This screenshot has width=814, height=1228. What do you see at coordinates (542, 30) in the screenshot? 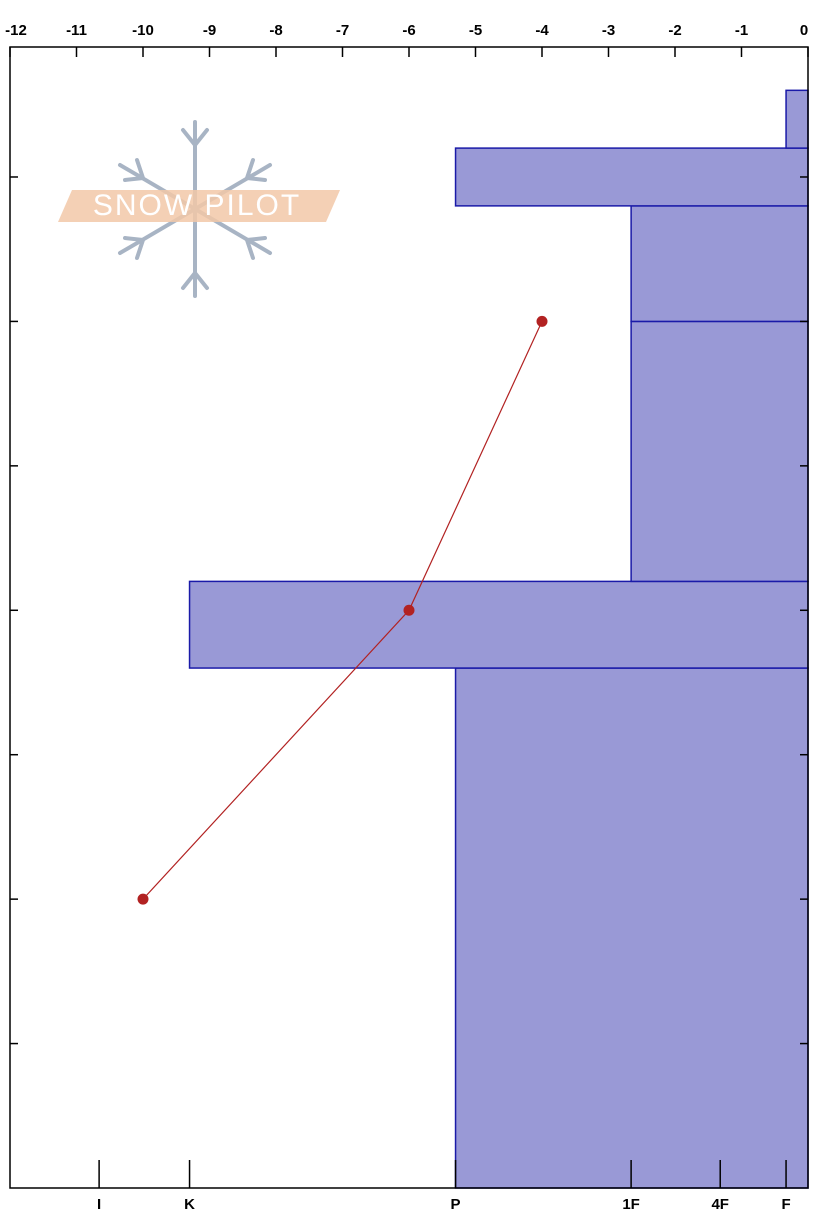
I see `x-tick-label: -4` at bounding box center [542, 30].